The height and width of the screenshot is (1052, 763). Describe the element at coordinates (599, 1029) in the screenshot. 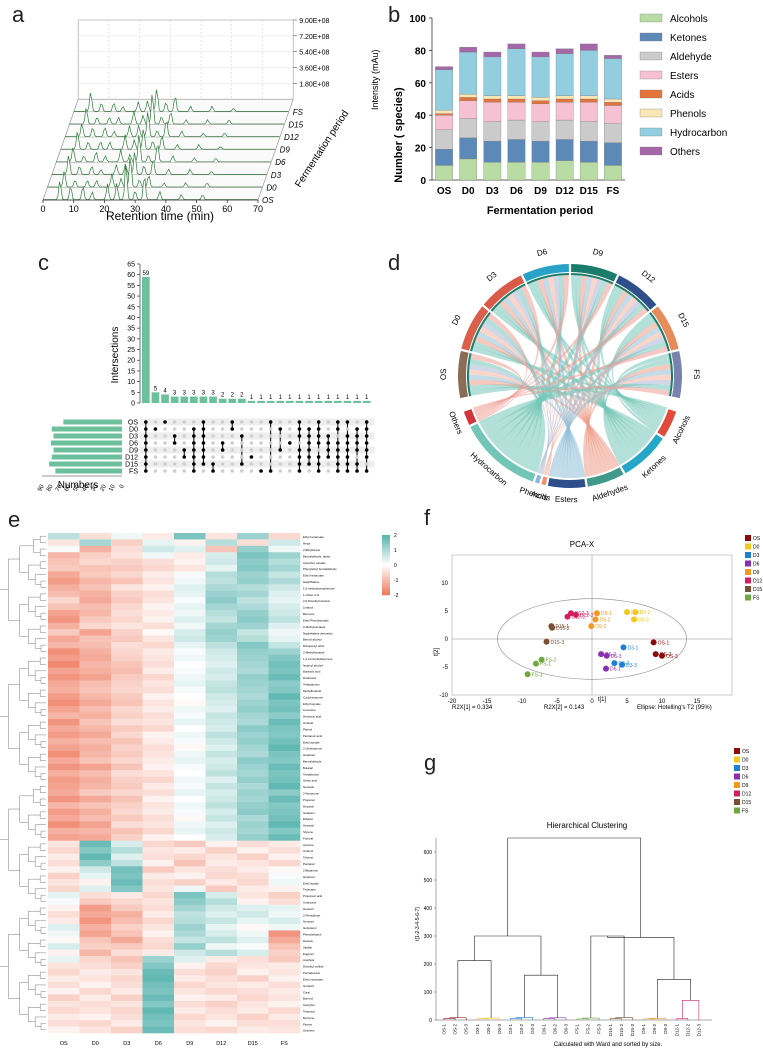

I see `chart-g-leaf-label: FS-3` at that location.